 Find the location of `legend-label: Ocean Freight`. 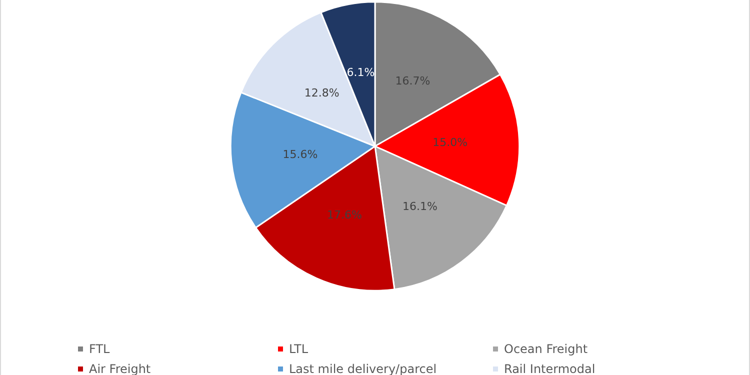

legend-label: Ocean Freight is located at coordinates (546, 349).